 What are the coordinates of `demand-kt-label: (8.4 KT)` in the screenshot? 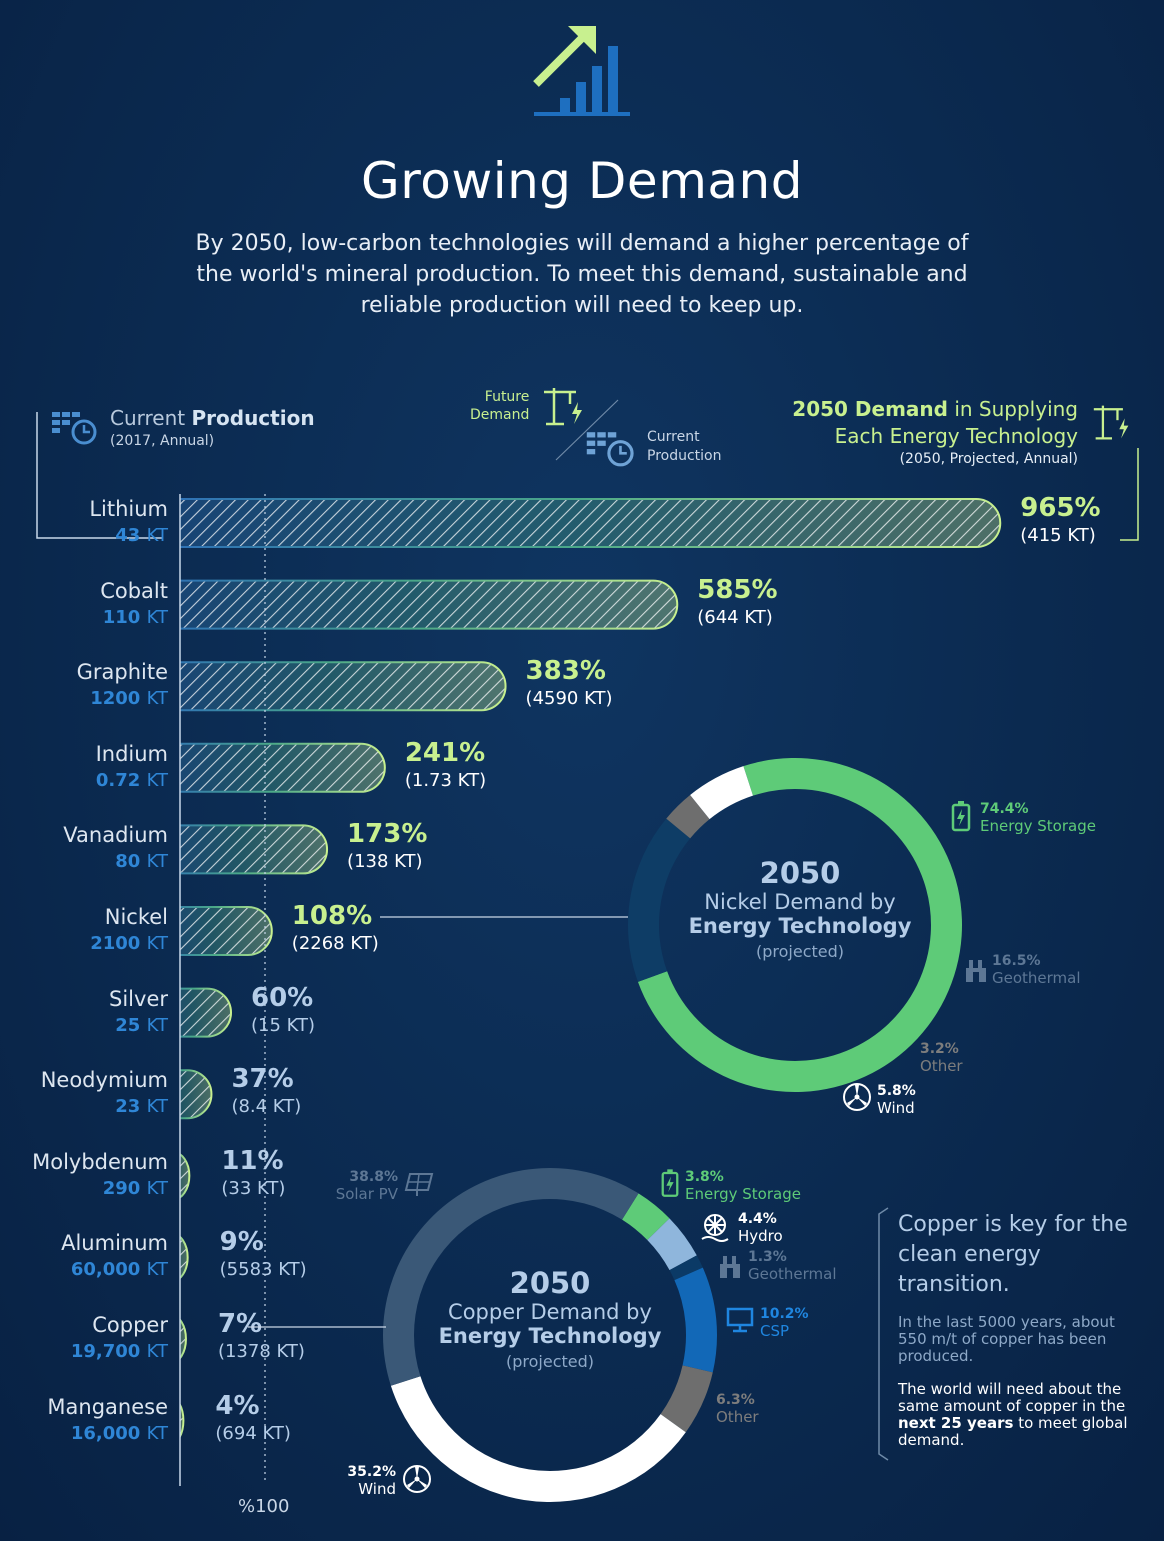 It's located at (266, 1107).